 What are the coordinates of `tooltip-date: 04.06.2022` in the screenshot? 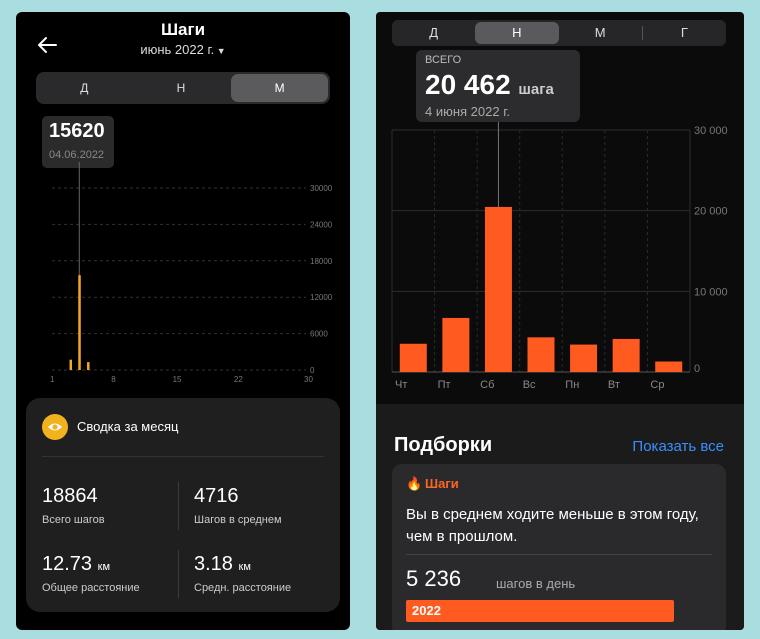 It's located at (77, 155).